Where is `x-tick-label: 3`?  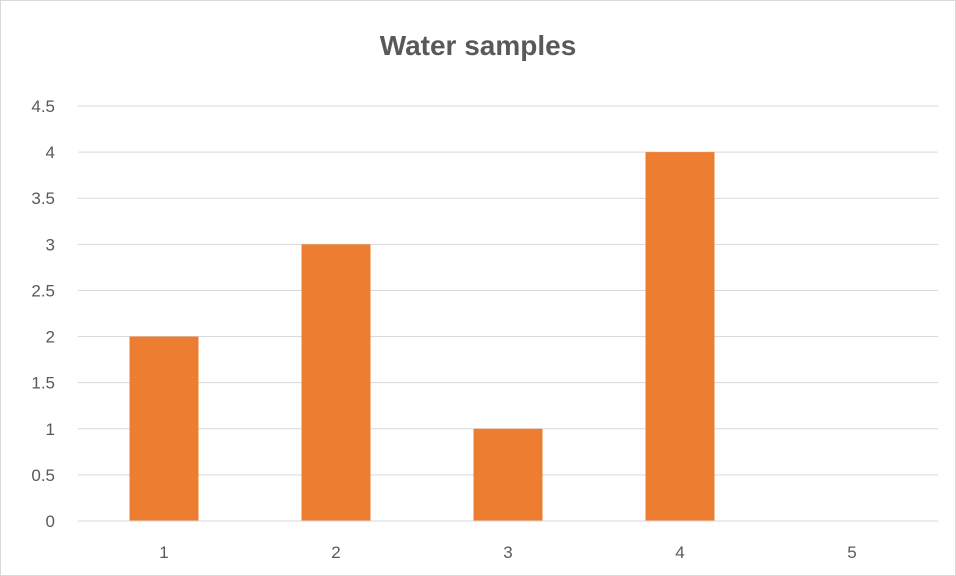 x-tick-label: 3 is located at coordinates (507, 552).